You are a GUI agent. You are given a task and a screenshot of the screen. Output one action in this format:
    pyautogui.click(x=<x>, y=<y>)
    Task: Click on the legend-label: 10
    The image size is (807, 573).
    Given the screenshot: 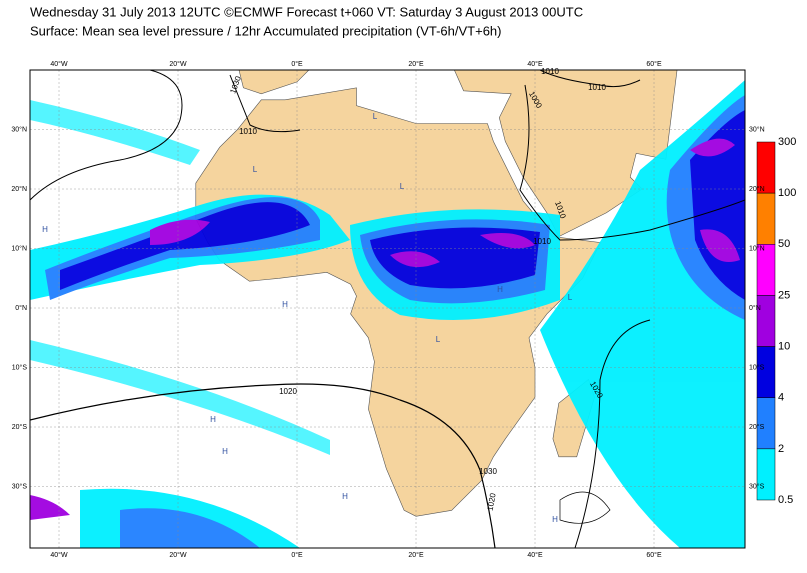 What is the action you would take?
    pyautogui.click(x=784, y=346)
    